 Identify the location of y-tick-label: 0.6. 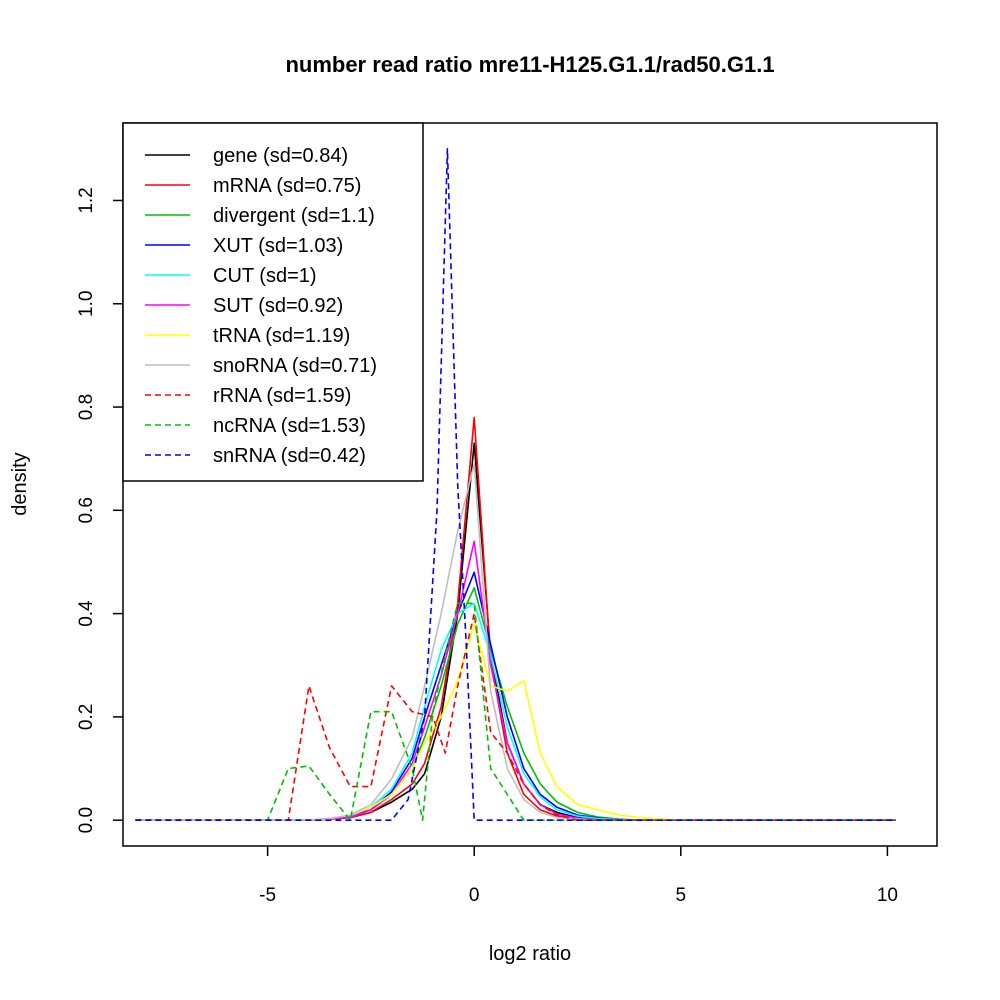
(86, 510).